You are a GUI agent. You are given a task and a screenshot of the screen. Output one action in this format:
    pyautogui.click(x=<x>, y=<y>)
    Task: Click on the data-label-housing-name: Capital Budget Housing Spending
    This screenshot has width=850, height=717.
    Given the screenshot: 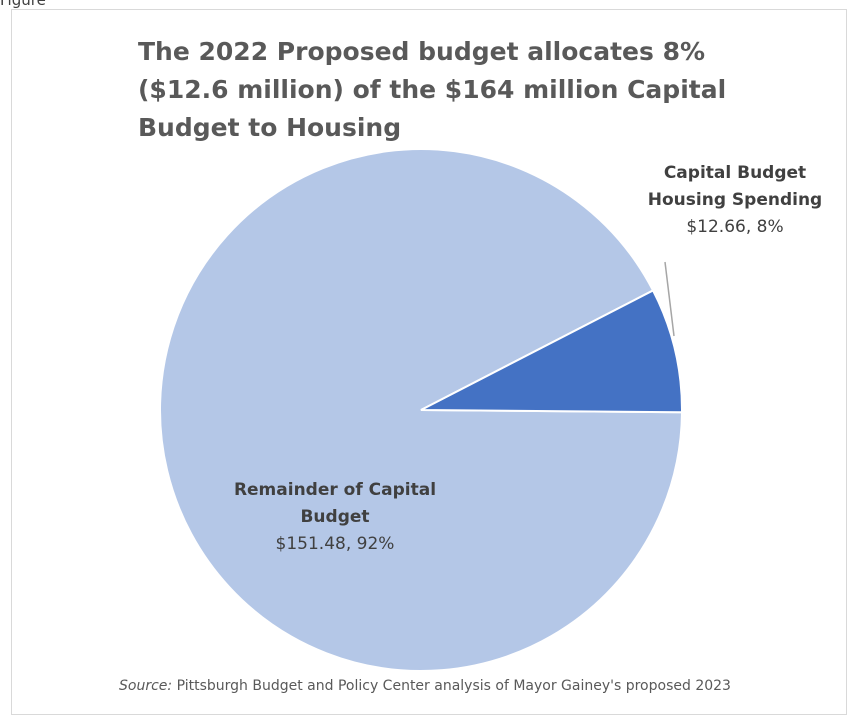 What is the action you would take?
    pyautogui.click(x=735, y=186)
    